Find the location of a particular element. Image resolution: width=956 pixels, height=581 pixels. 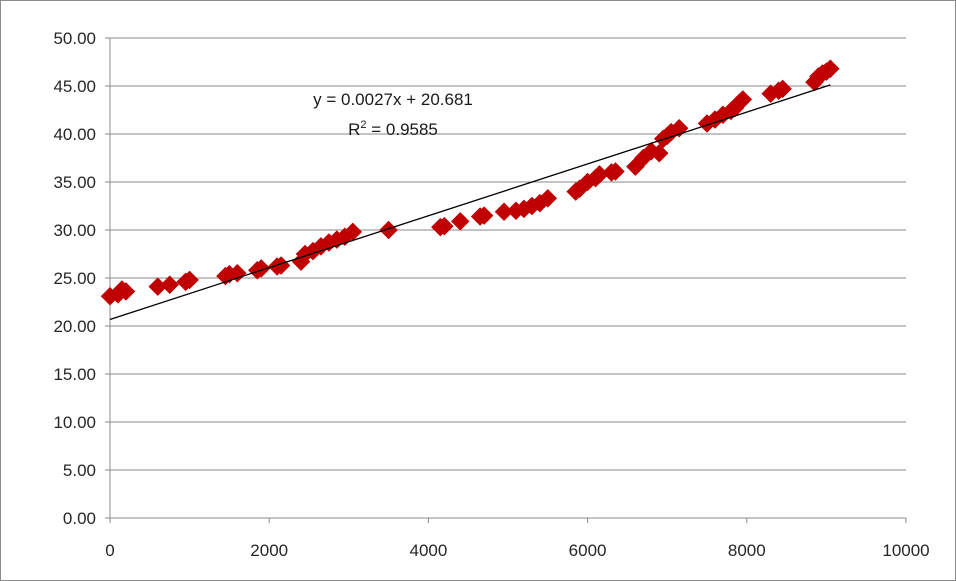

x-tick-label-1: 2000 is located at coordinates (269, 550).